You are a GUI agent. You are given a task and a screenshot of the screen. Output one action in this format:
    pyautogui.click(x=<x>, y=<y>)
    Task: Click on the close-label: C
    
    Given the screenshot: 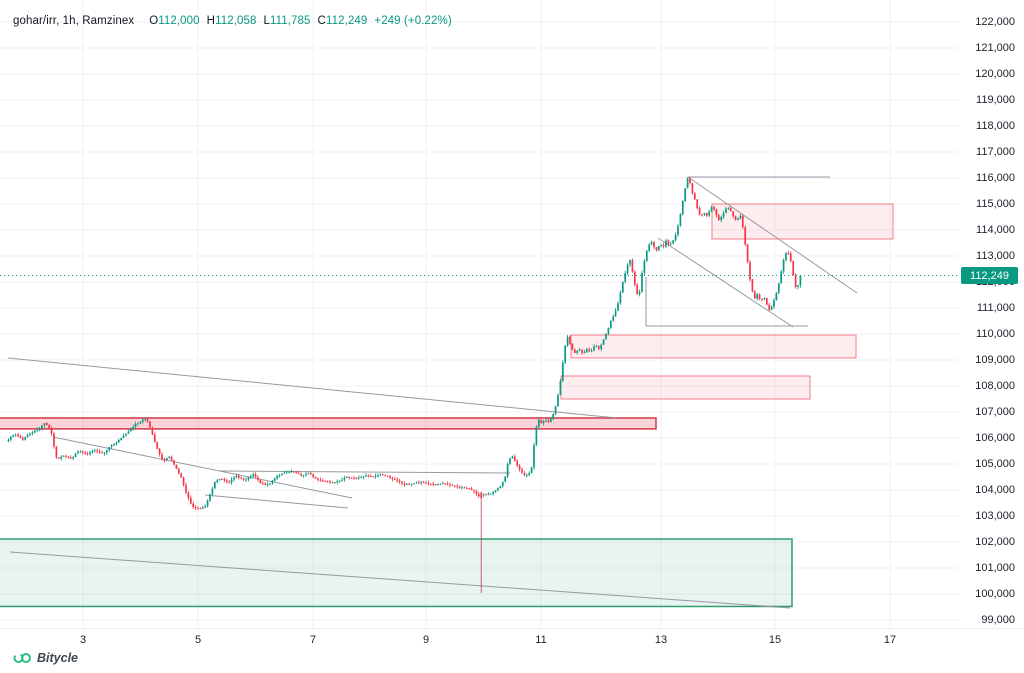 What is the action you would take?
    pyautogui.click(x=321, y=21)
    